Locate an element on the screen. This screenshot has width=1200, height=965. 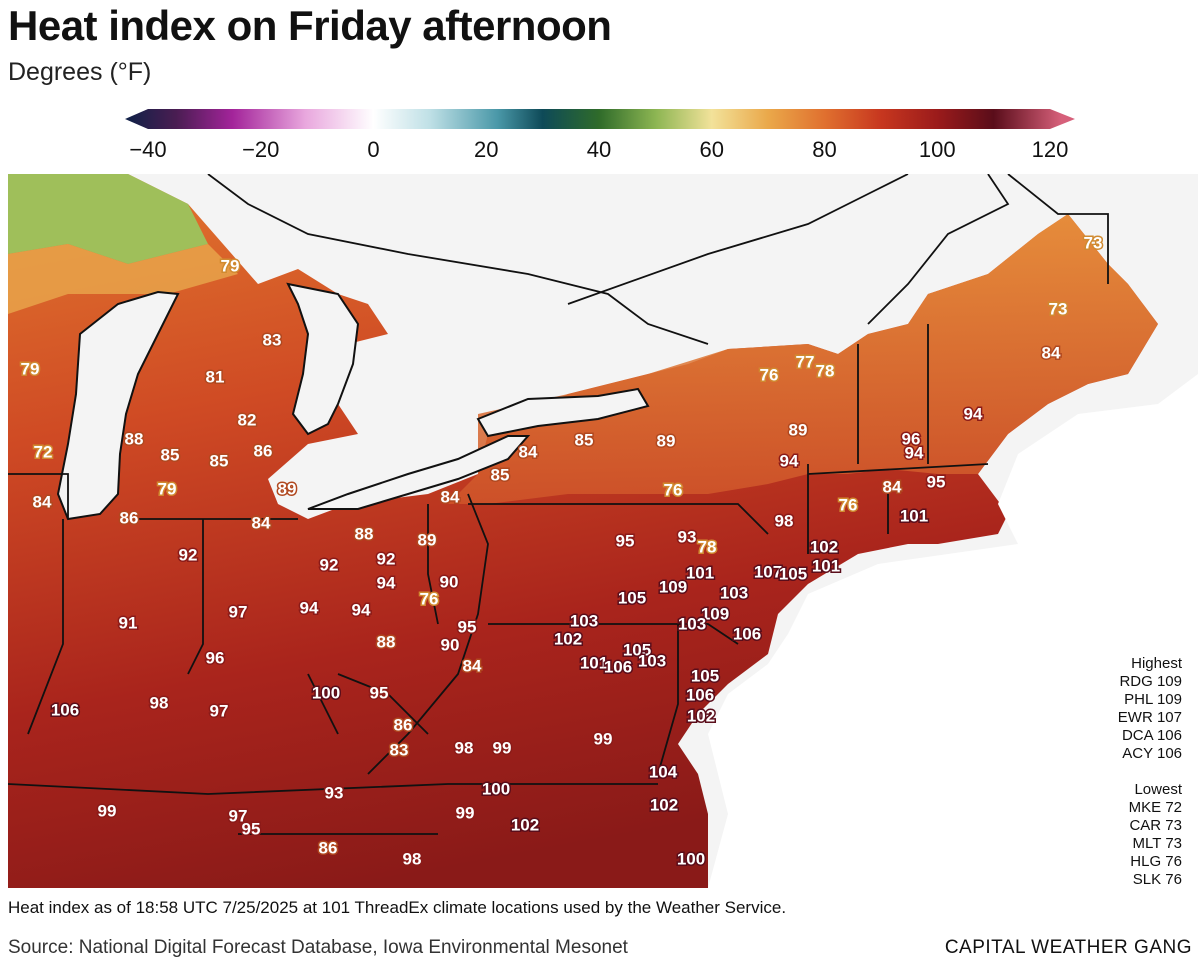
lowest-item: SLK 76 is located at coordinates (1157, 879).